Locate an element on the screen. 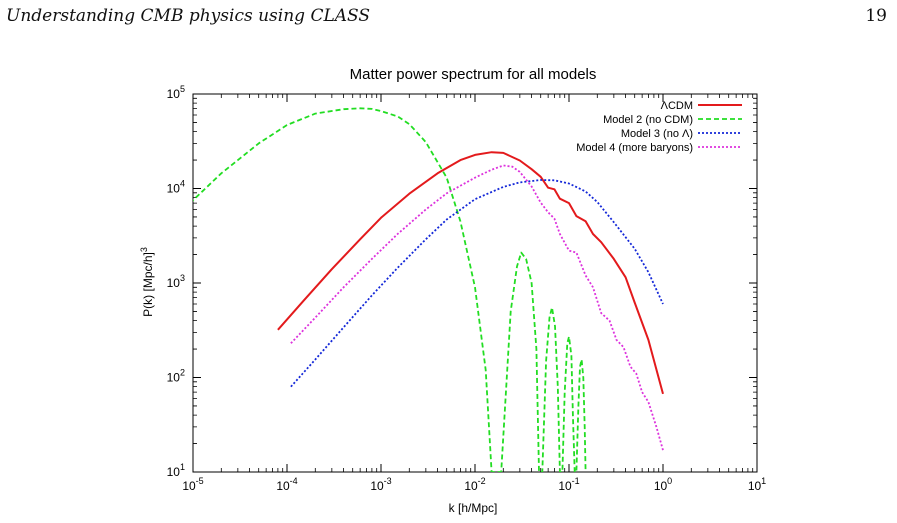 The height and width of the screenshot is (523, 897). y-tick-label: 10¹ is located at coordinates (176, 470).